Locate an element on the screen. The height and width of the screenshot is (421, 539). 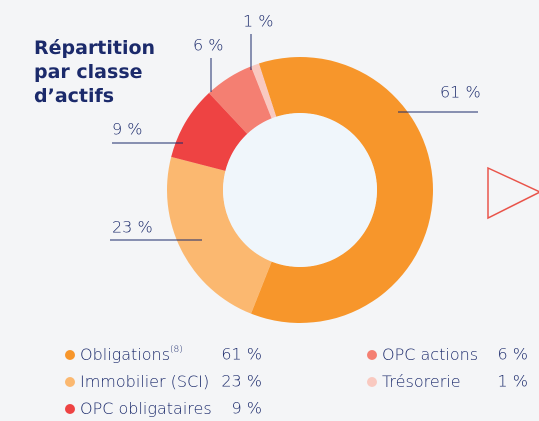
chart-title: Répartition par classe d’actifs is located at coordinates (95, 72).